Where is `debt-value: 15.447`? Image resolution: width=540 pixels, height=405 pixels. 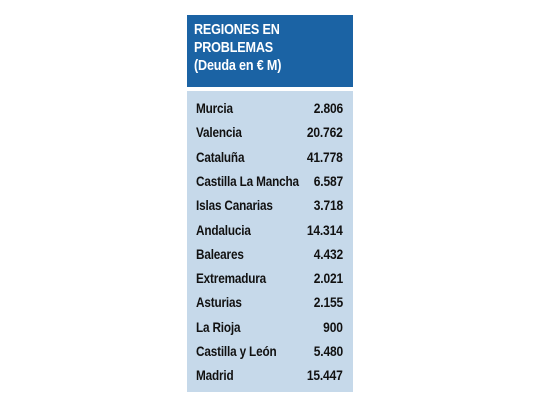
debt-value: 15.447 is located at coordinates (325, 375).